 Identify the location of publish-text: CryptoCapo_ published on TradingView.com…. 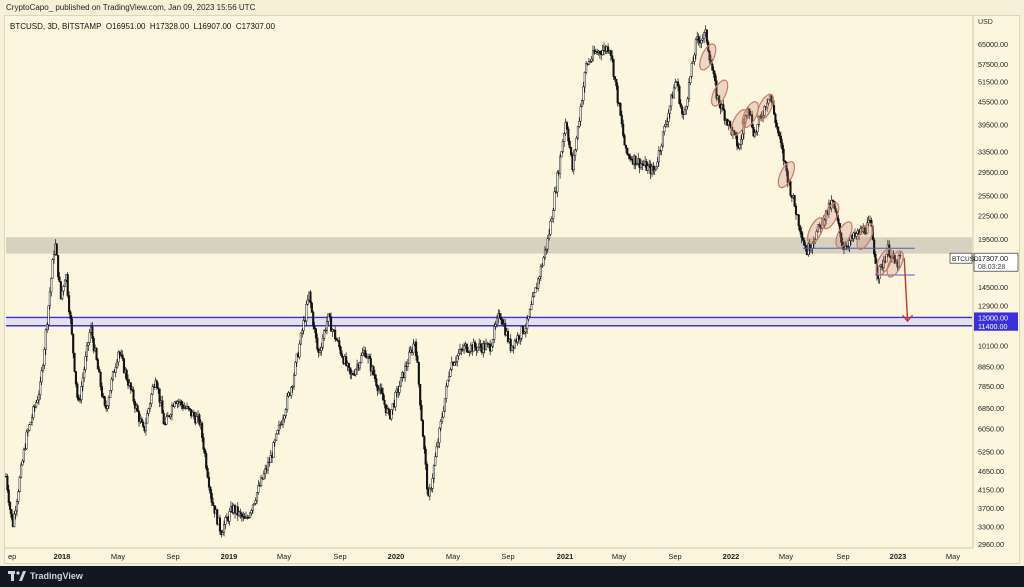
(131, 7).